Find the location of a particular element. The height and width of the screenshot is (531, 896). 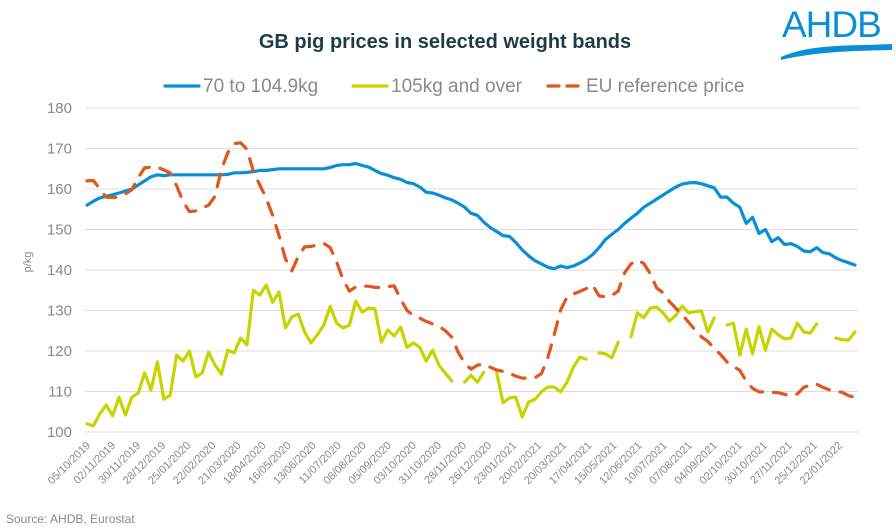

y-tick-label: 130 is located at coordinates (59, 311).